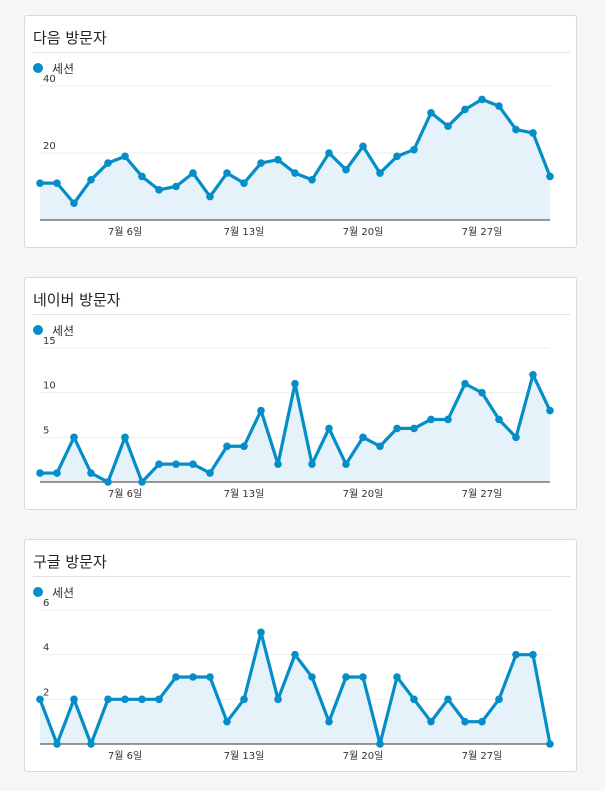 The height and width of the screenshot is (791, 605). Describe the element at coordinates (49, 146) in the screenshot. I see `y-tick-label: 20` at that location.